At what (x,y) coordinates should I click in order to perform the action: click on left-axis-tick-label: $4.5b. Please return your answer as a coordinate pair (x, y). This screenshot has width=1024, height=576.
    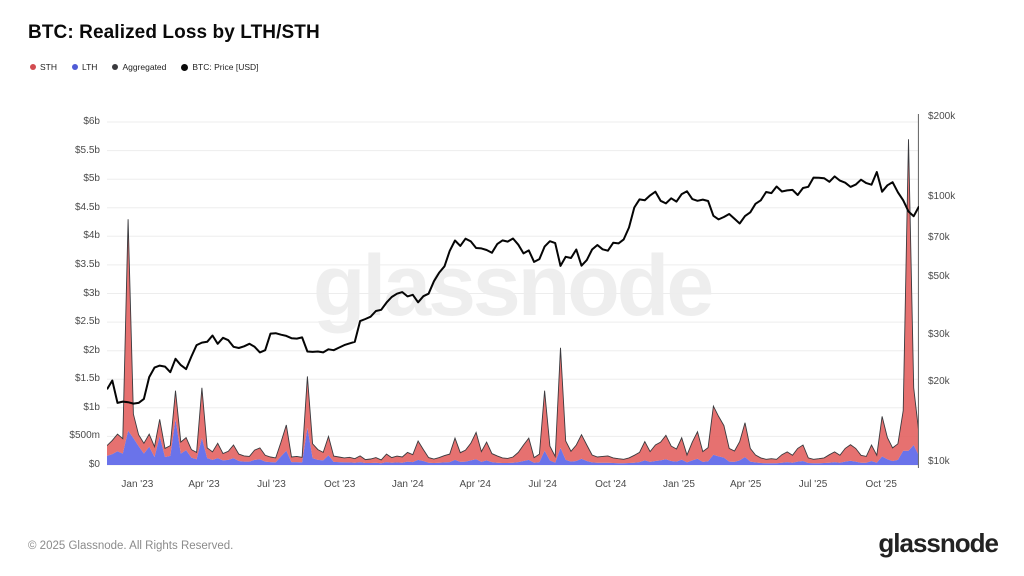
    Looking at the image, I should click on (87, 207).